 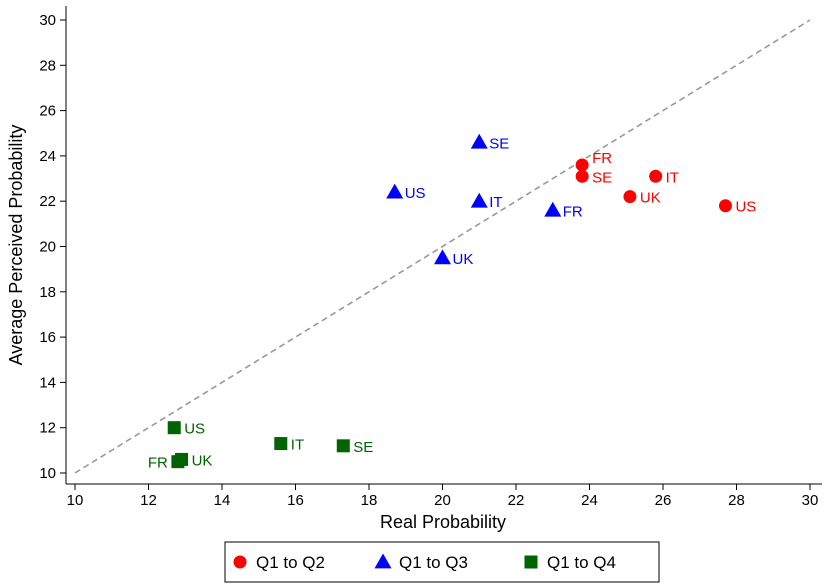 I want to click on legend-marker-triangle, so click(x=383, y=561).